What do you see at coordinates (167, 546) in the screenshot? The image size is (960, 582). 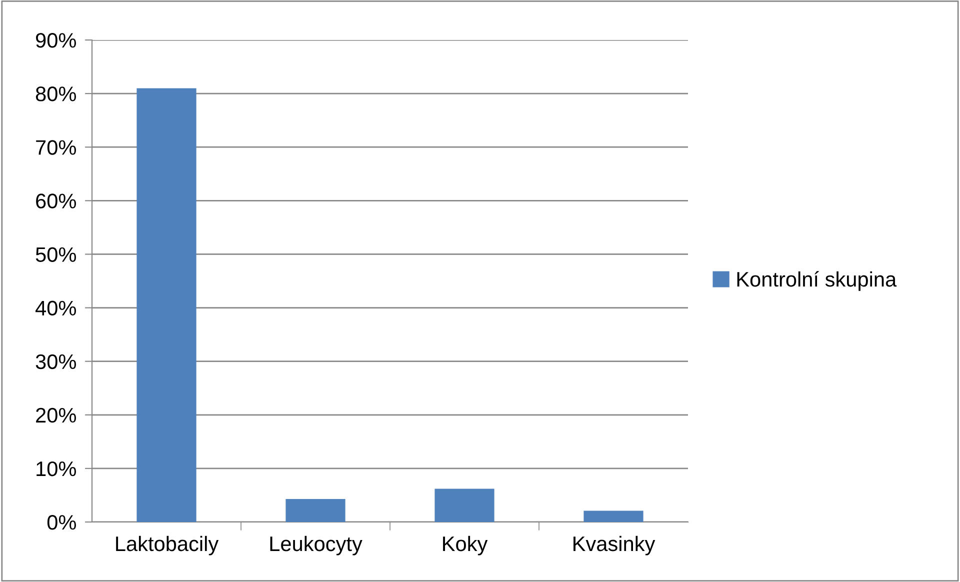 I see `x-tick-label: Laktobacily` at bounding box center [167, 546].